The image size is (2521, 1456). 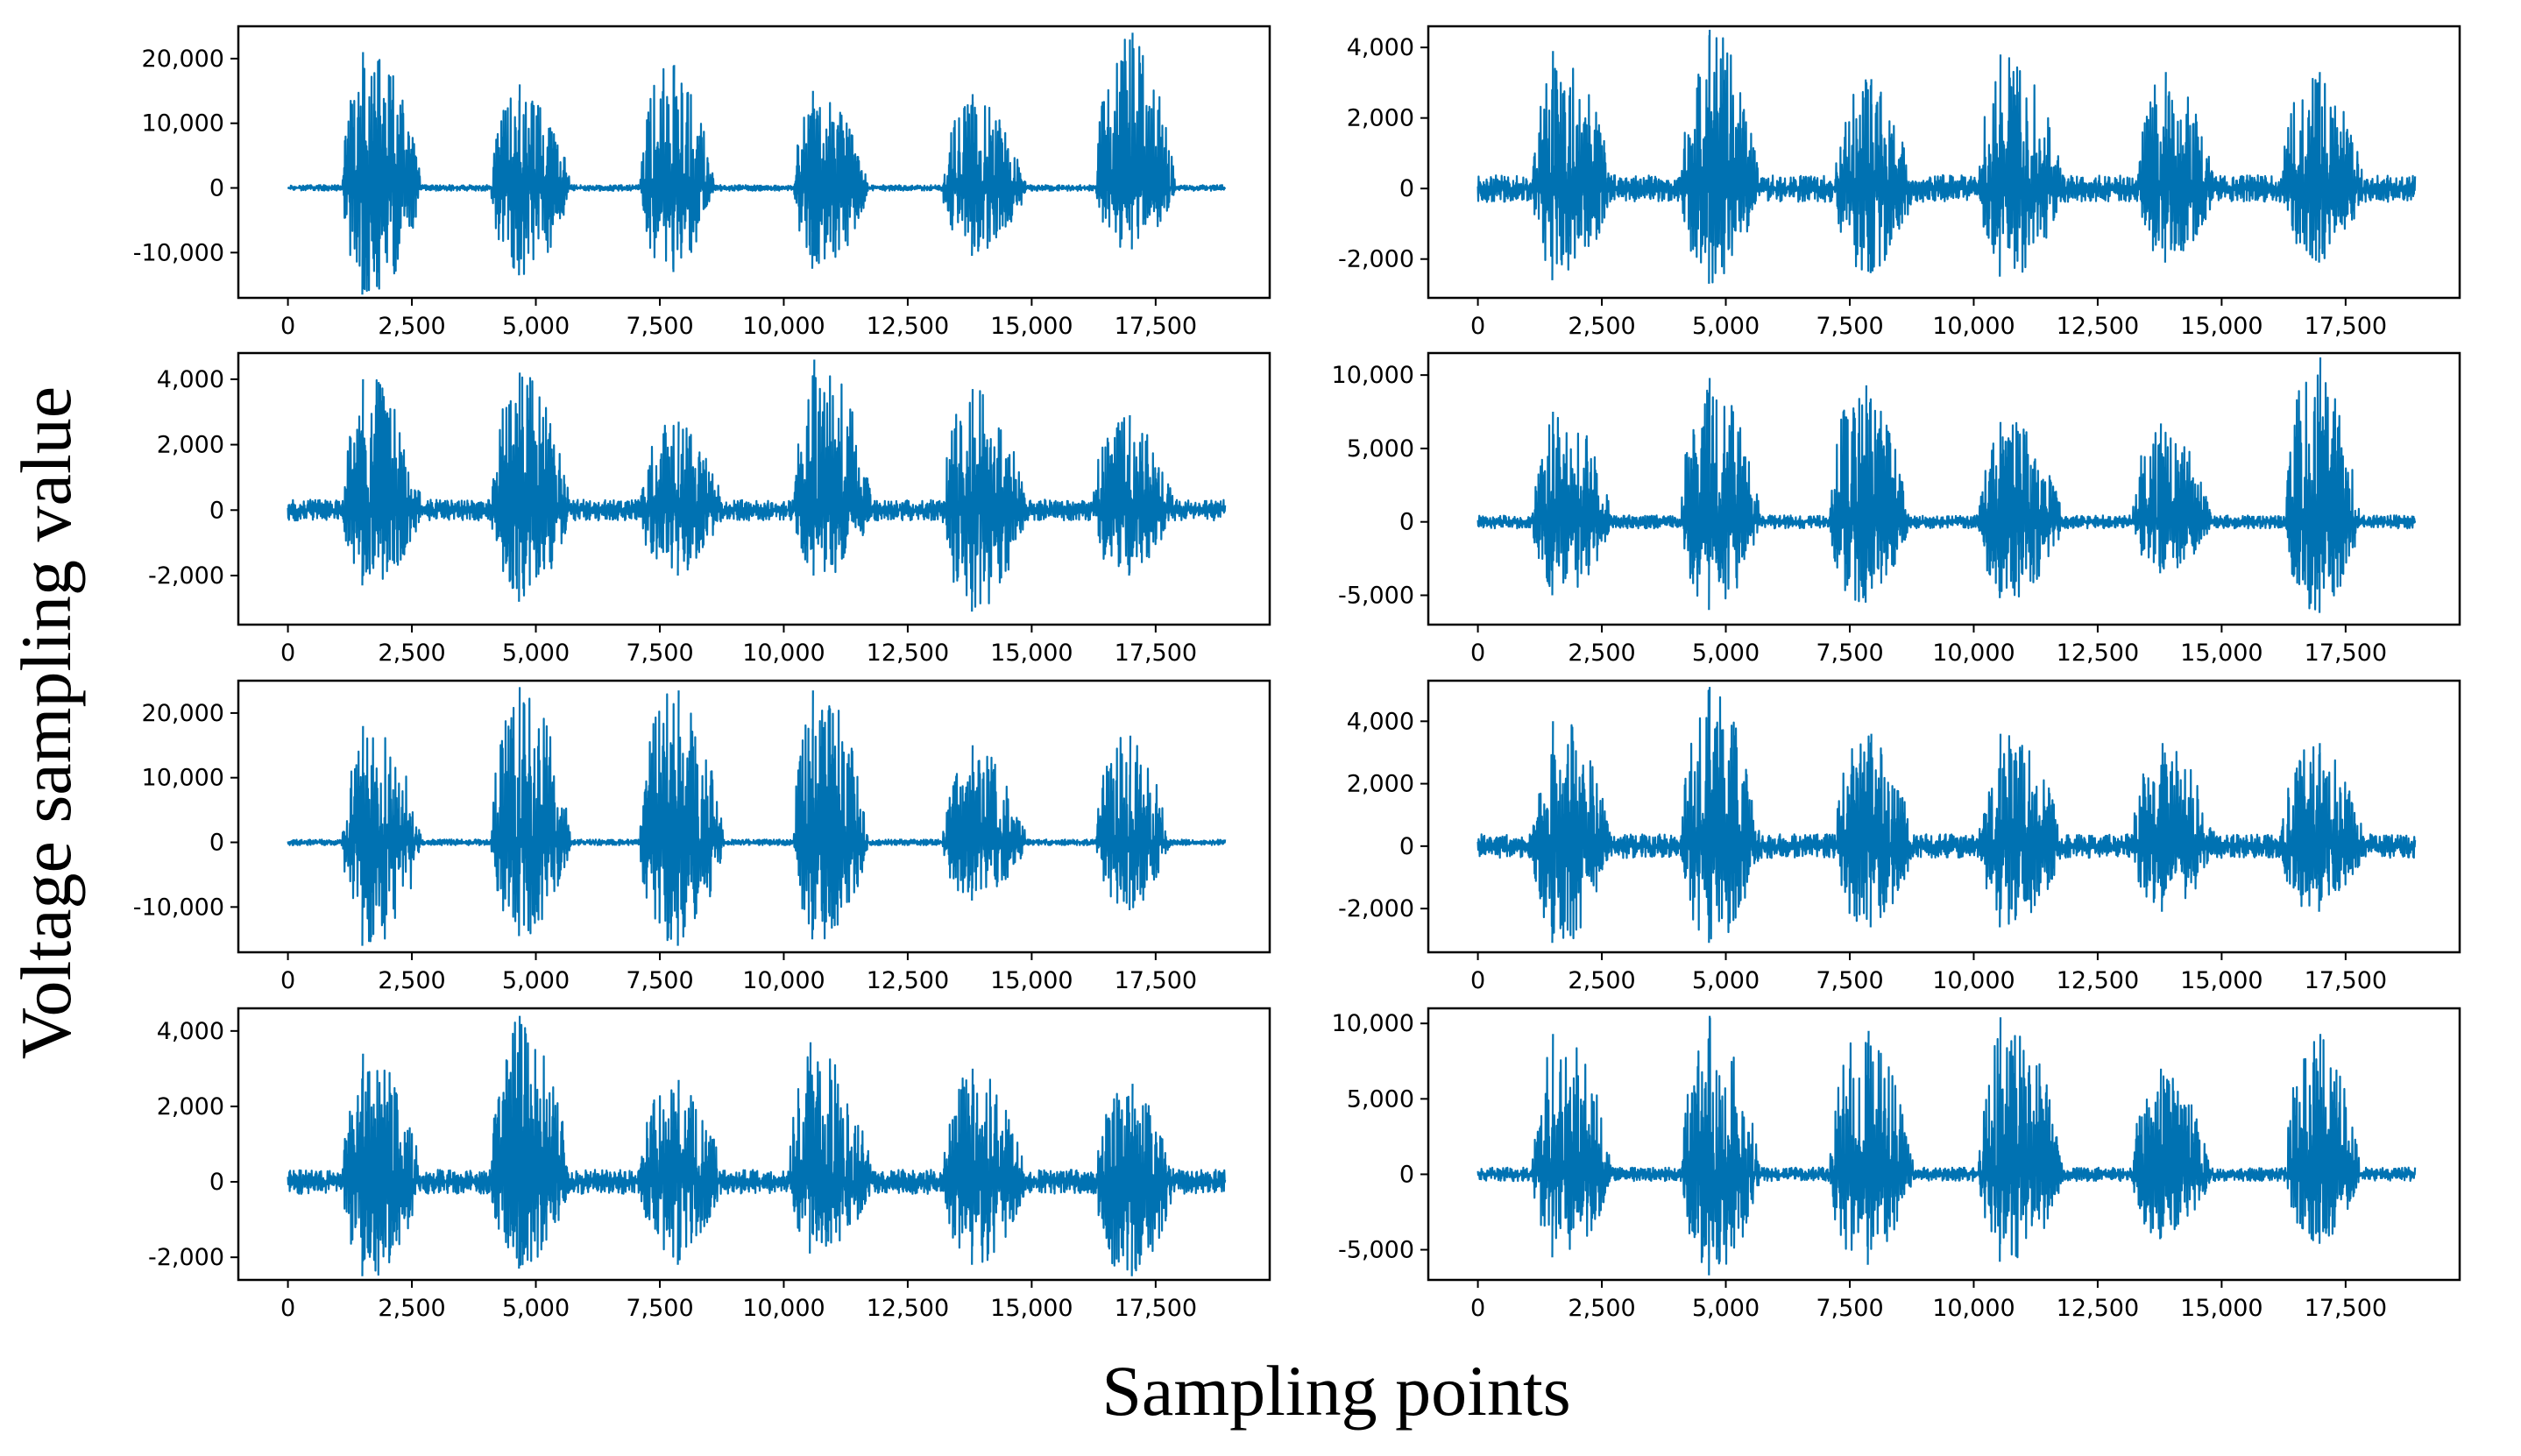 What do you see at coordinates (46, 722) in the screenshot?
I see `y-axis-label: Voltage sampling value` at bounding box center [46, 722].